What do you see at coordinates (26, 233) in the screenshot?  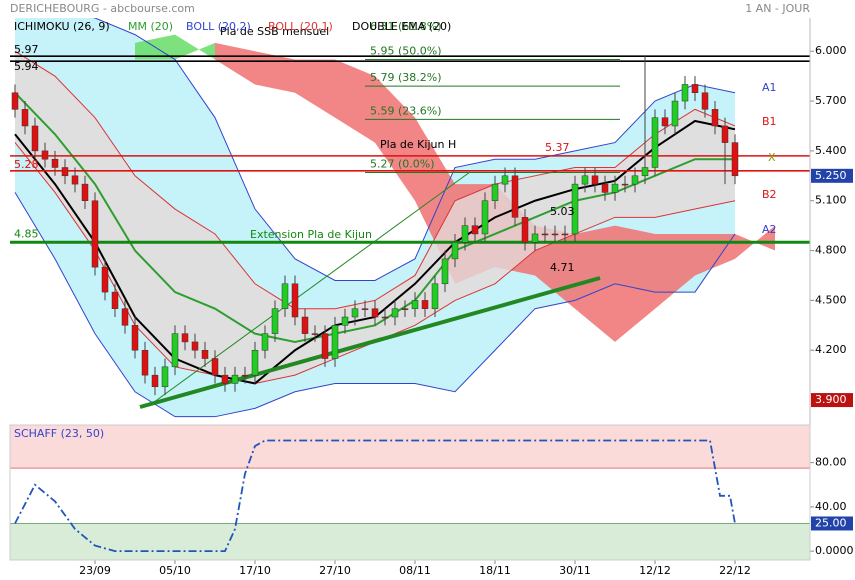 I see `level-label: 4.85` at bounding box center [26, 233].